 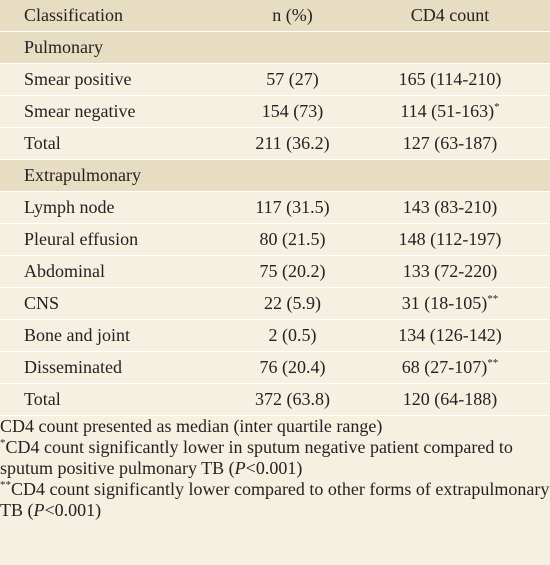 I want to click on cd4-value: 134 (126-142), so click(x=450, y=335).